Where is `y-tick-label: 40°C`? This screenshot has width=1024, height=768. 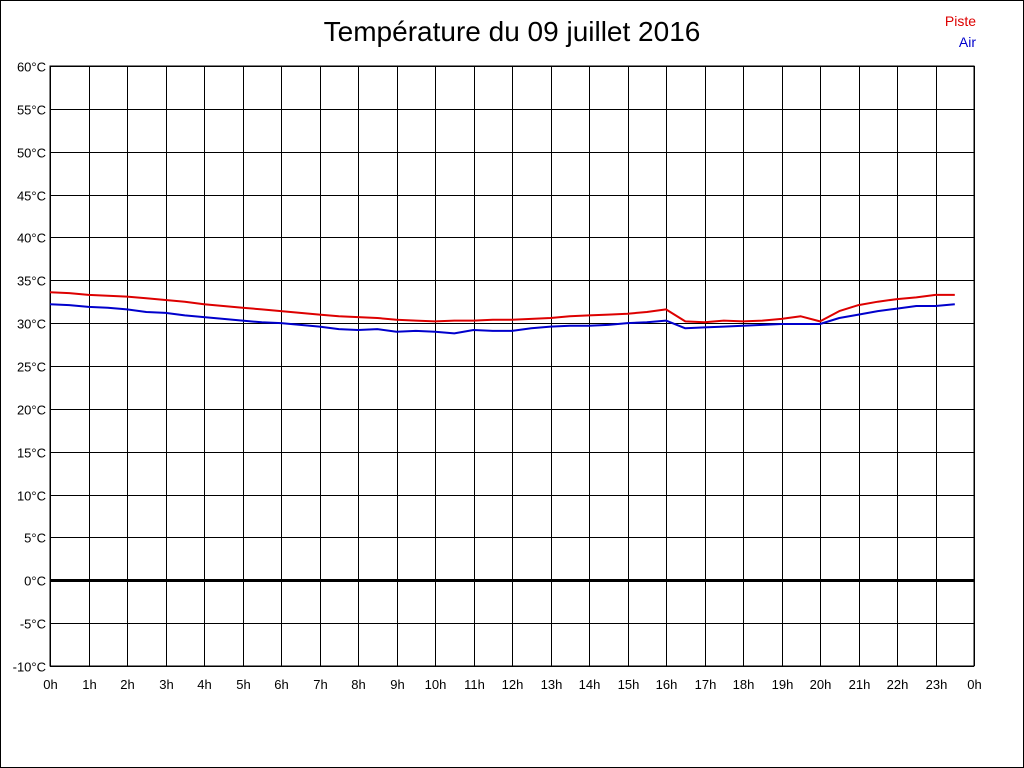 y-tick-label: 40°C is located at coordinates (31, 238).